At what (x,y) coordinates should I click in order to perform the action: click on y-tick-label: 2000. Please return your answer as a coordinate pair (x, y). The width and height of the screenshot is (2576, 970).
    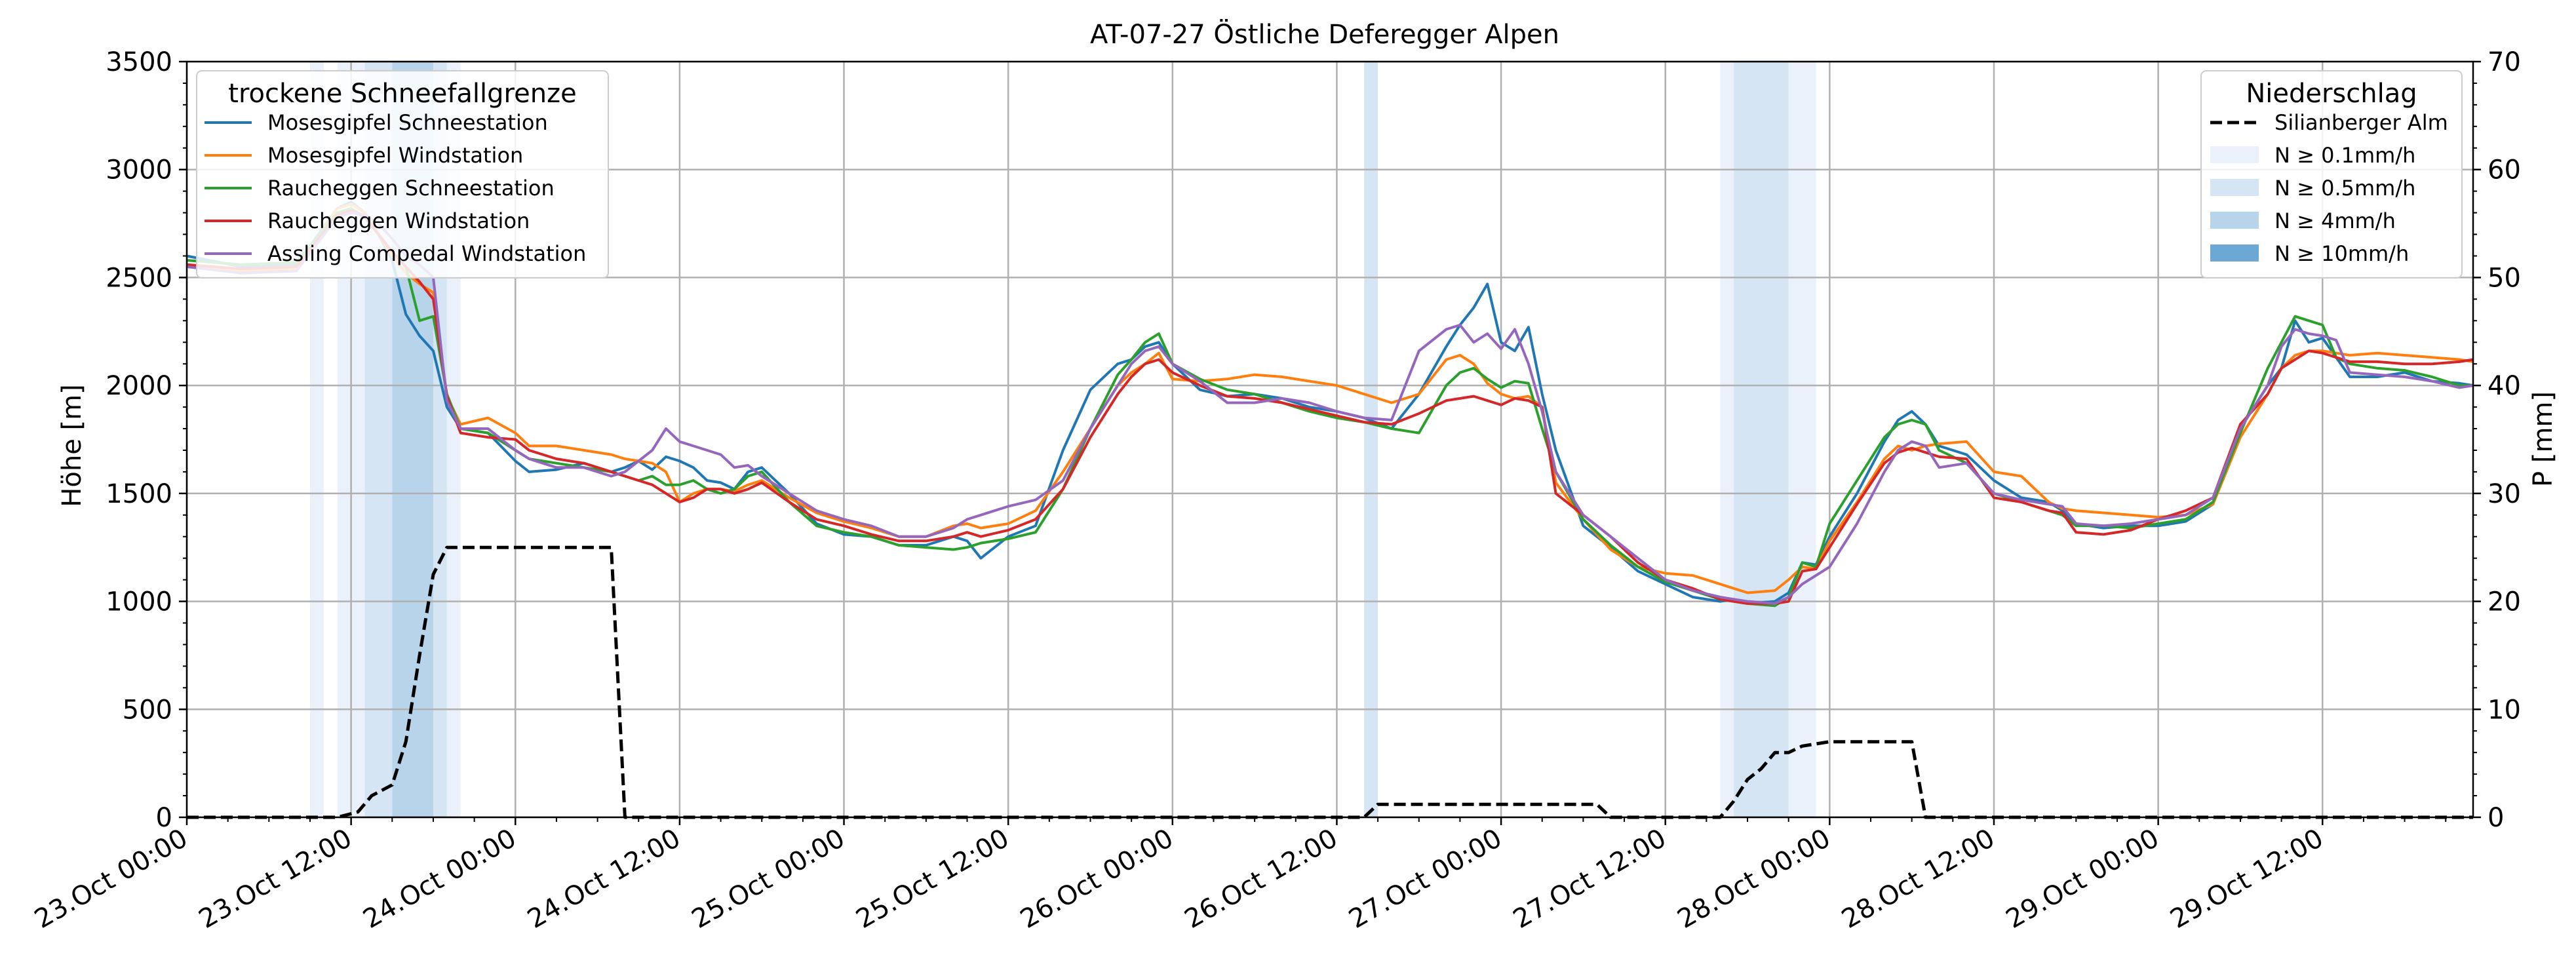
    Looking at the image, I should click on (139, 386).